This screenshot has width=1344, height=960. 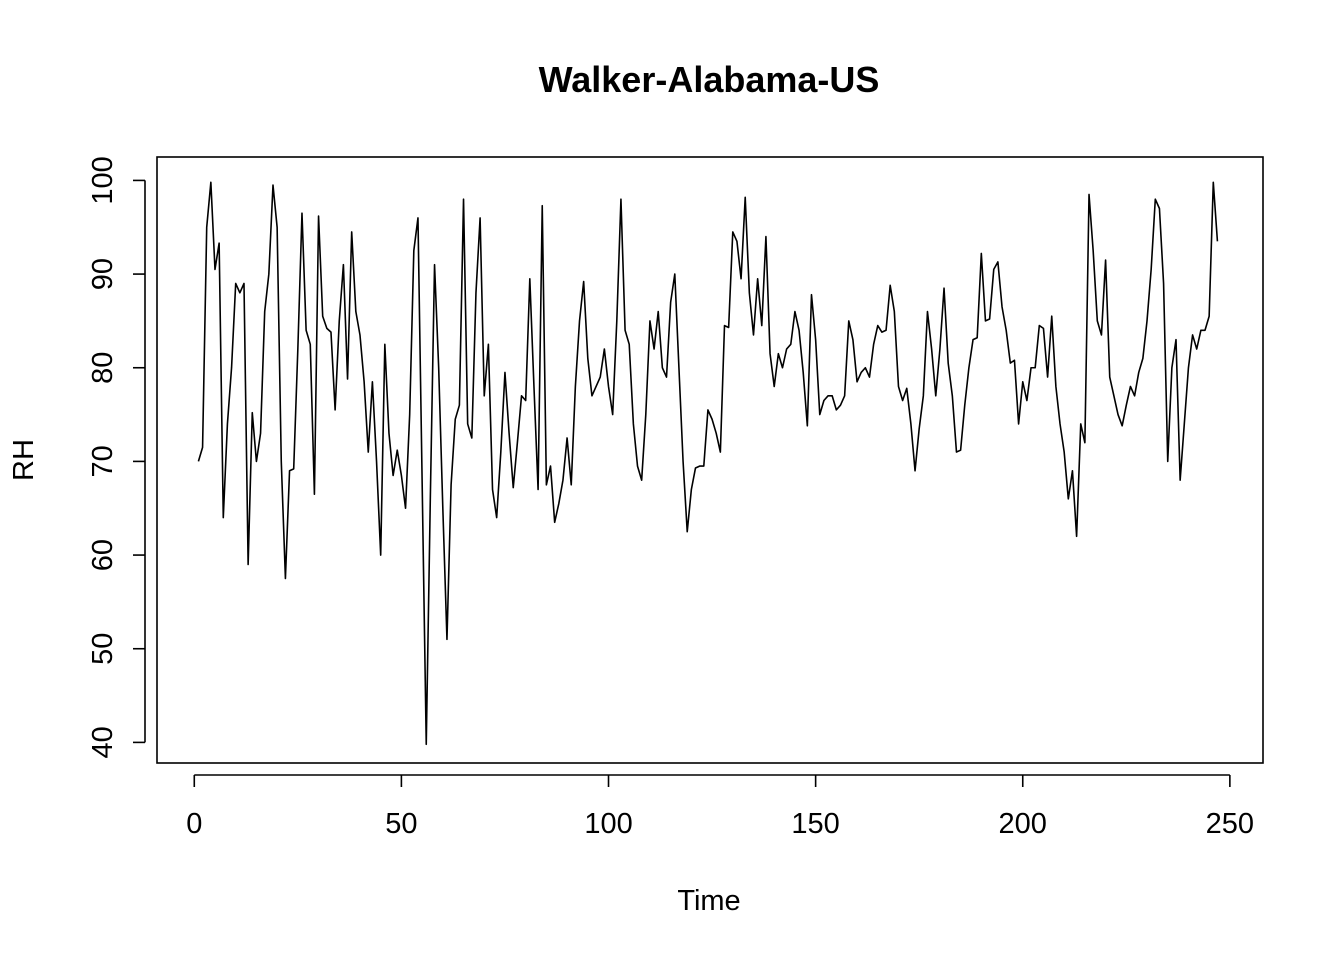 What do you see at coordinates (1230, 824) in the screenshot?
I see `x-tick-label: 250` at bounding box center [1230, 824].